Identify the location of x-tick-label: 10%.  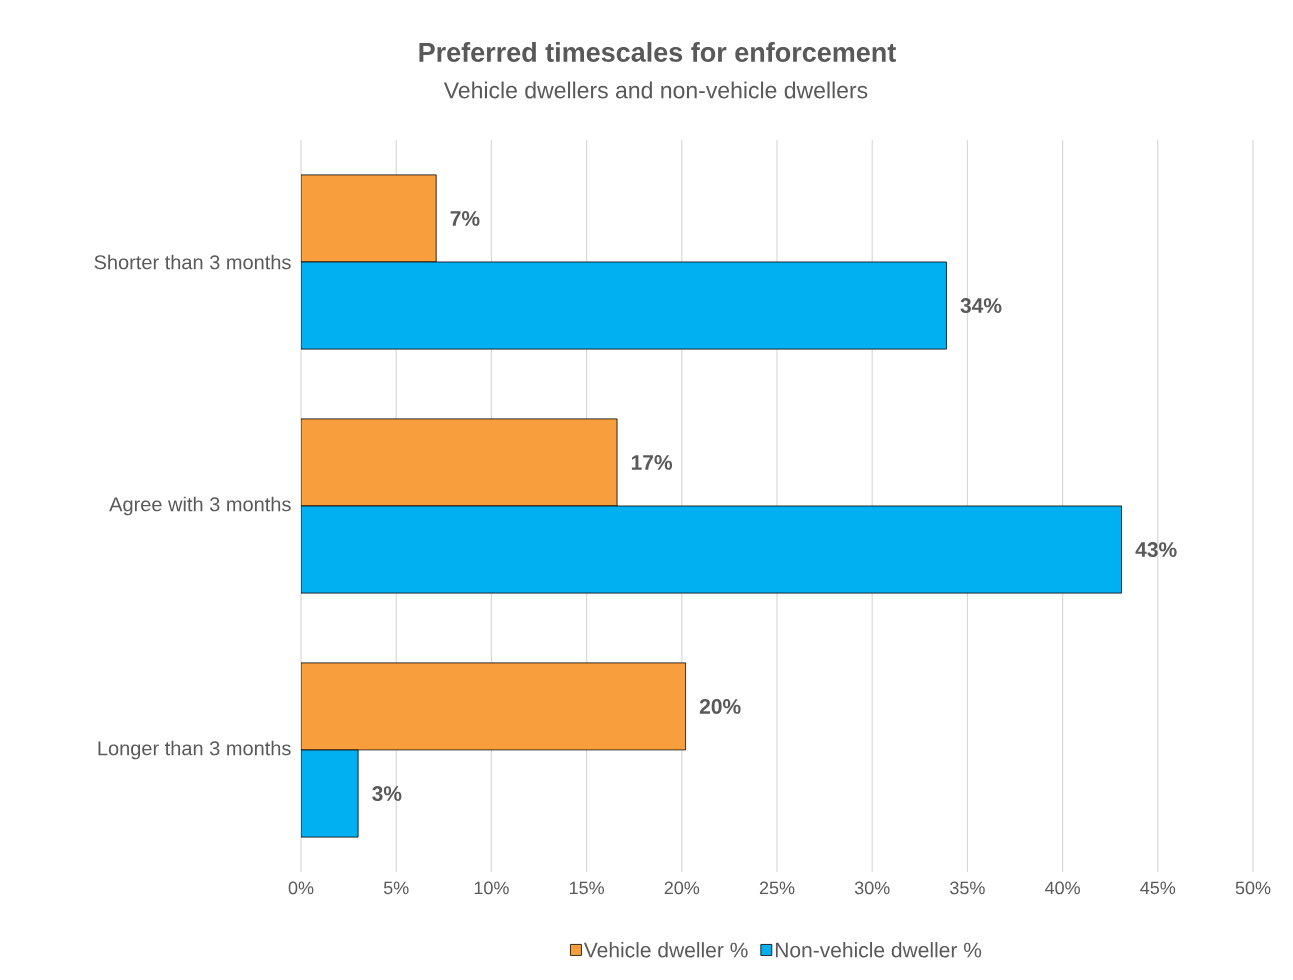
(491, 888).